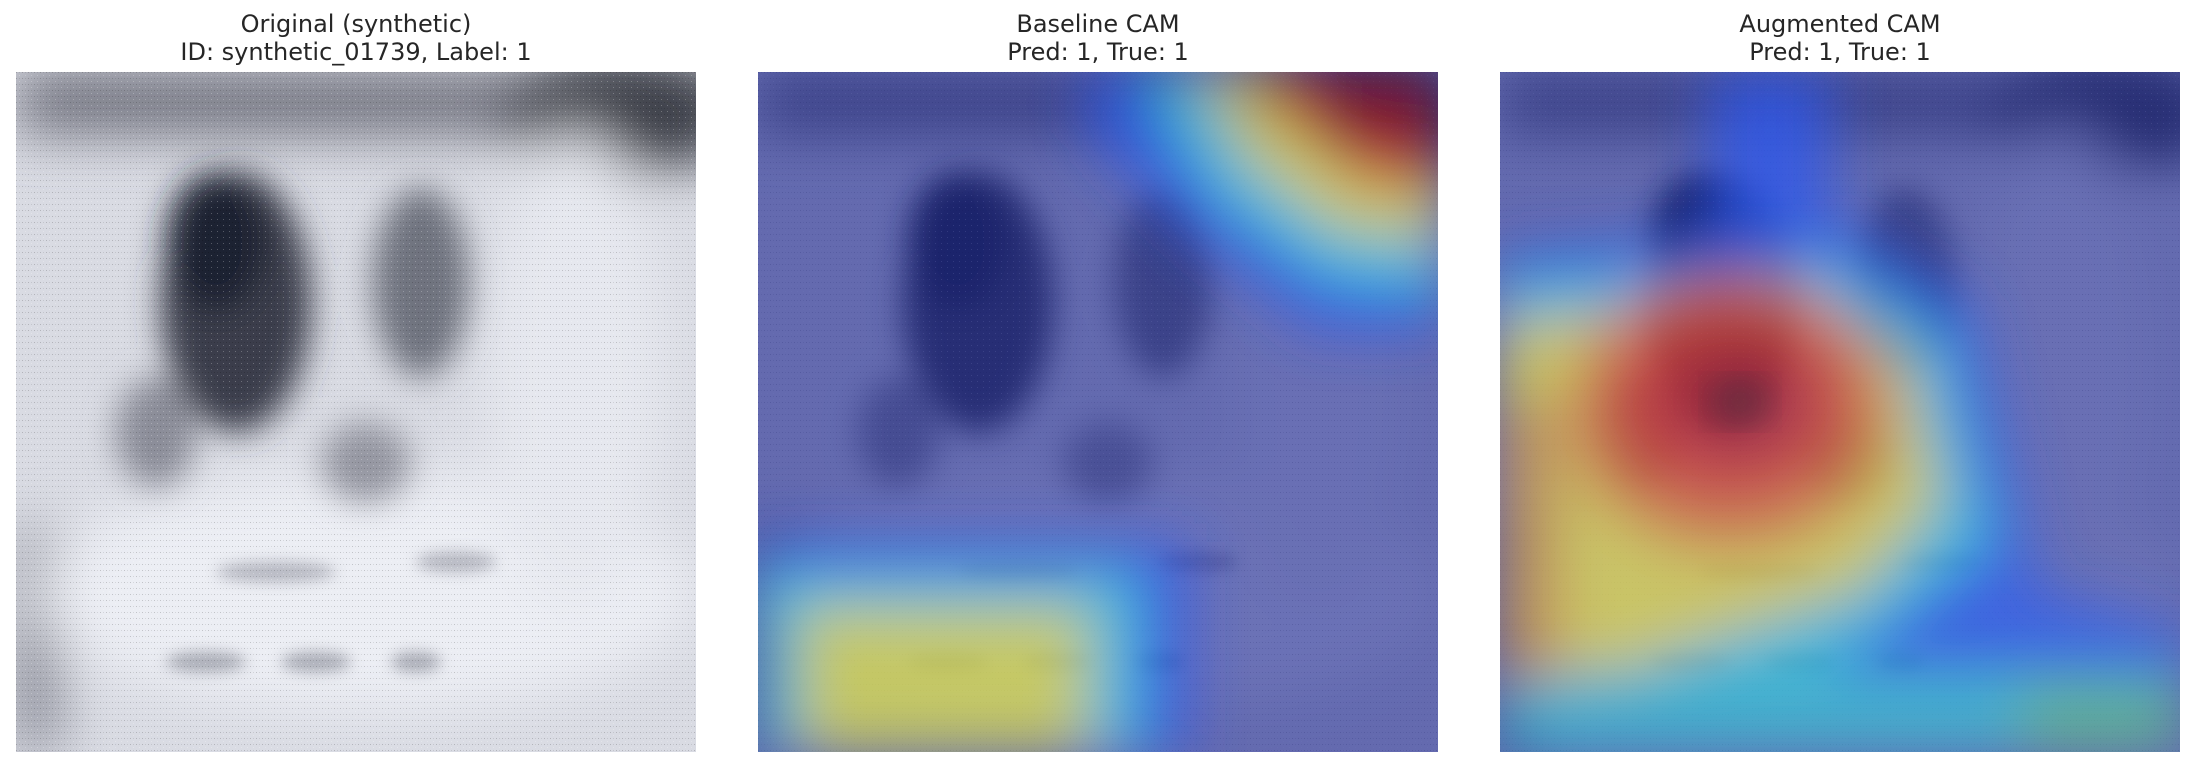 This screenshot has width=2195, height=767. I want to click on panel-title-line2: ID: synthetic_01739, Label: 1, so click(356, 52).